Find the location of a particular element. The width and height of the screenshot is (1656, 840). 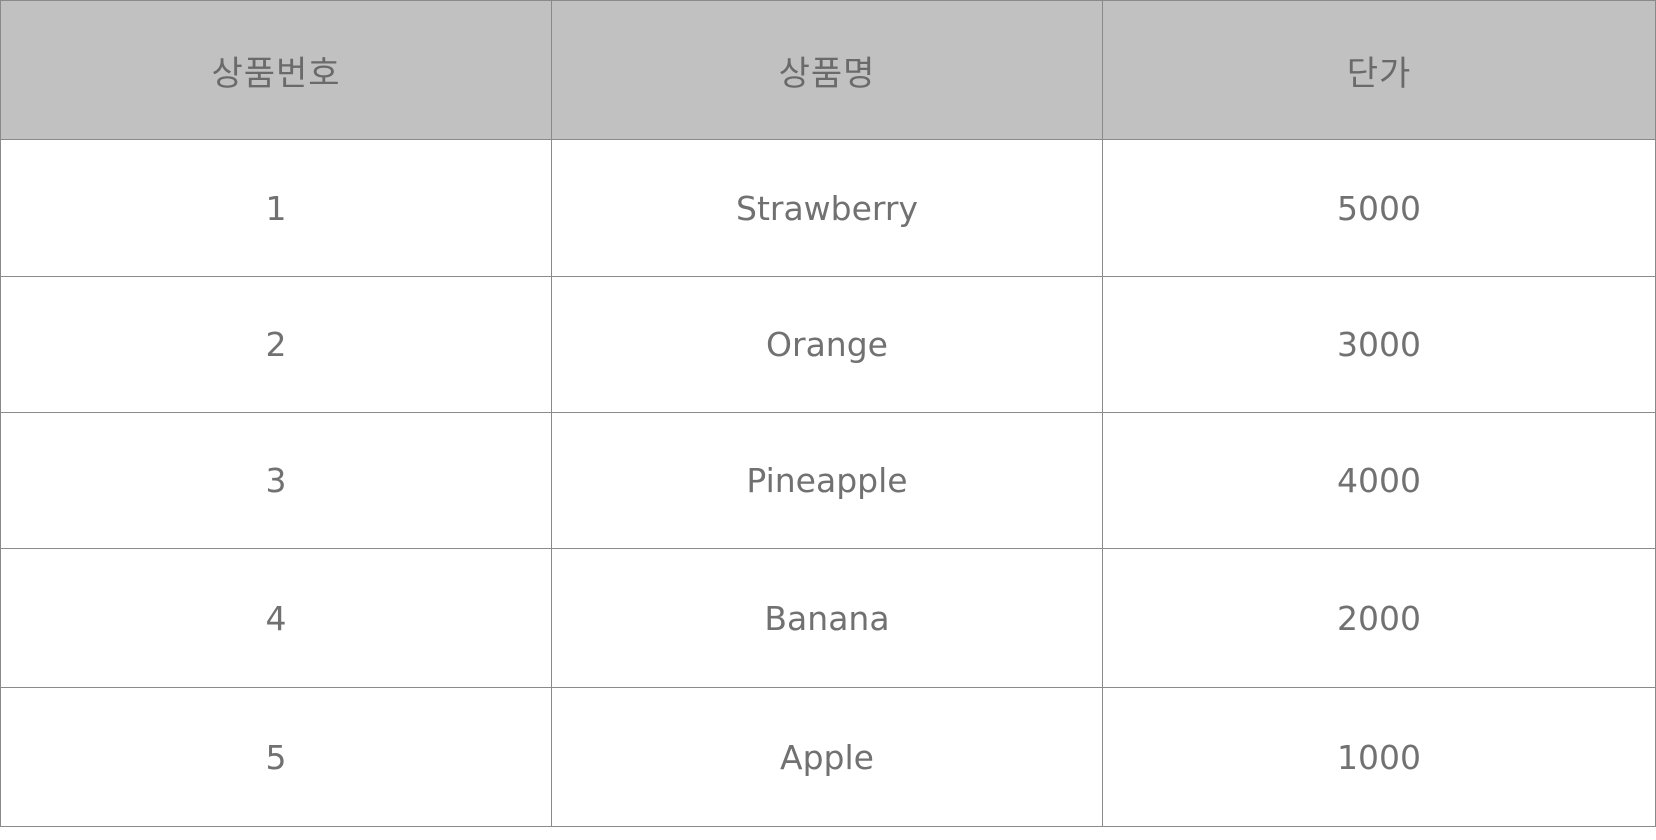

cell-unit-price: 2000 is located at coordinates (1379, 618).